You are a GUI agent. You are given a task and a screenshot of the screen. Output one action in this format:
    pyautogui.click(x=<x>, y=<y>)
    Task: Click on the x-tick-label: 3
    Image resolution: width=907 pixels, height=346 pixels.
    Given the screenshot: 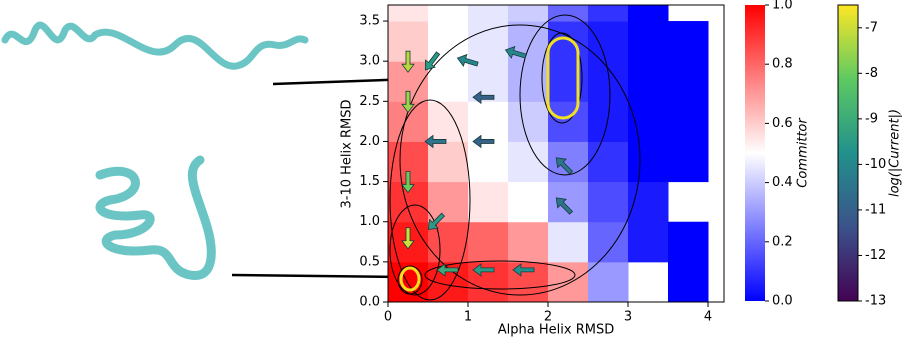 What is the action you would take?
    pyautogui.click(x=628, y=317)
    